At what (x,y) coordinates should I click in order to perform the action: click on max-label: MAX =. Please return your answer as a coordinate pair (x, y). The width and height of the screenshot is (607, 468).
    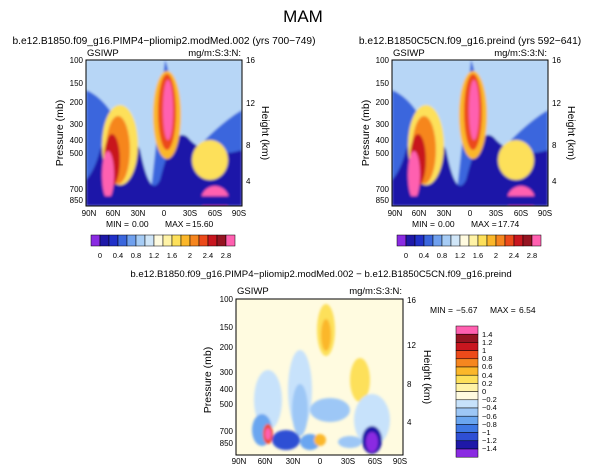
    Looking at the image, I should click on (178, 224).